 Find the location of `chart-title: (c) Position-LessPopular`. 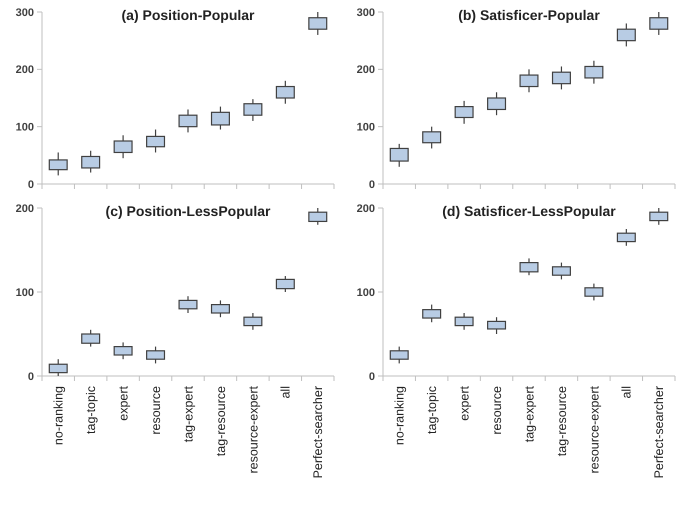

chart-title: (c) Position-LessPopular is located at coordinates (188, 211).